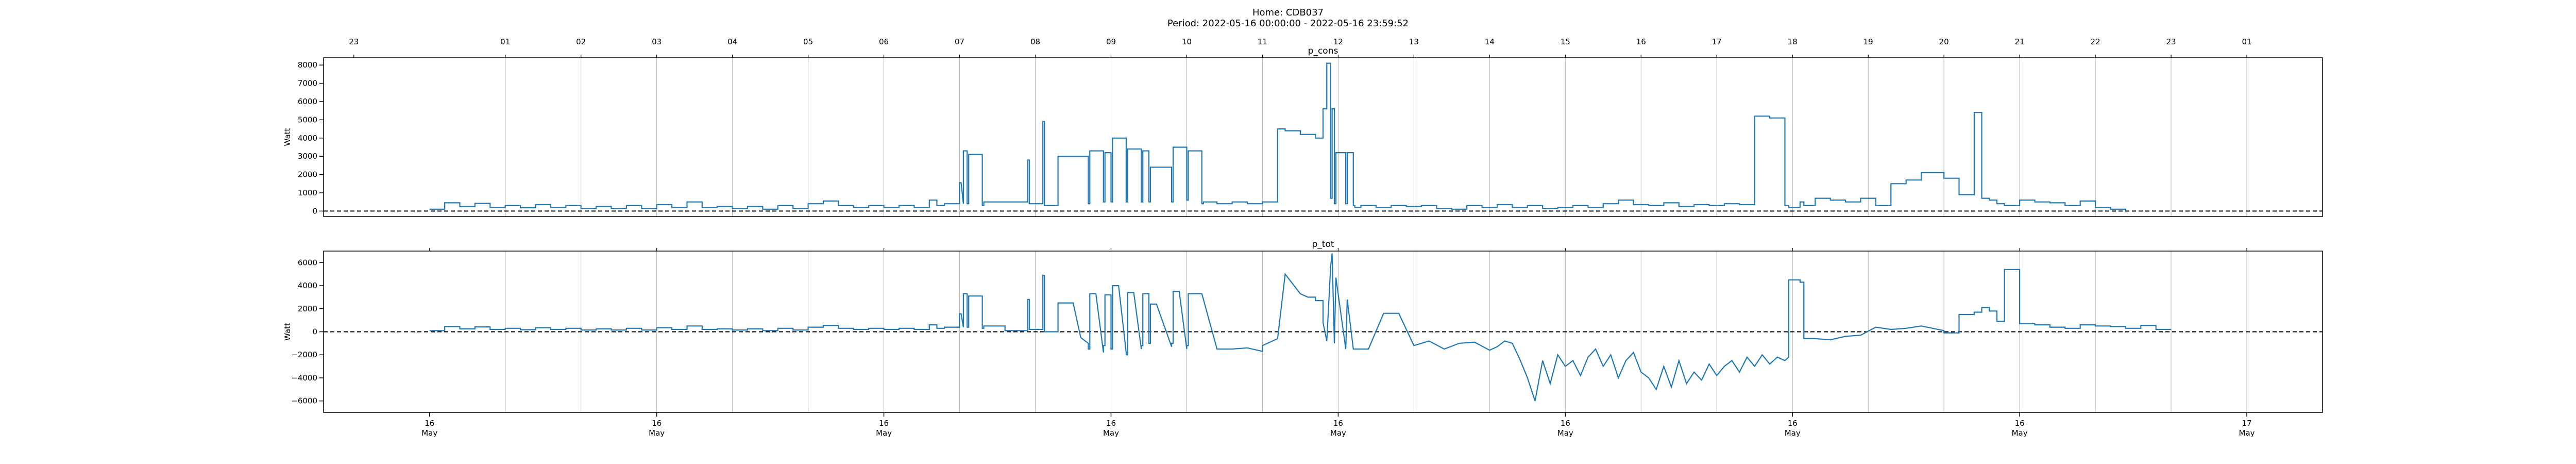 The image size is (2576, 464). Describe the element at coordinates (2246, 423) in the screenshot. I see `x-tick-label-day: 17` at that location.